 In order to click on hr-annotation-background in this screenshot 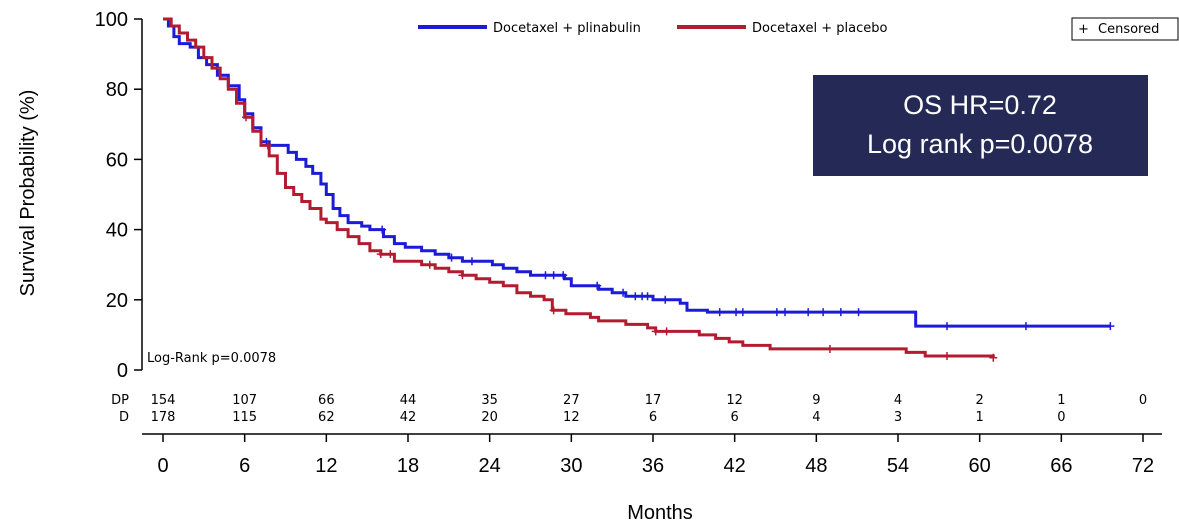, I will do `click(980, 125)`.